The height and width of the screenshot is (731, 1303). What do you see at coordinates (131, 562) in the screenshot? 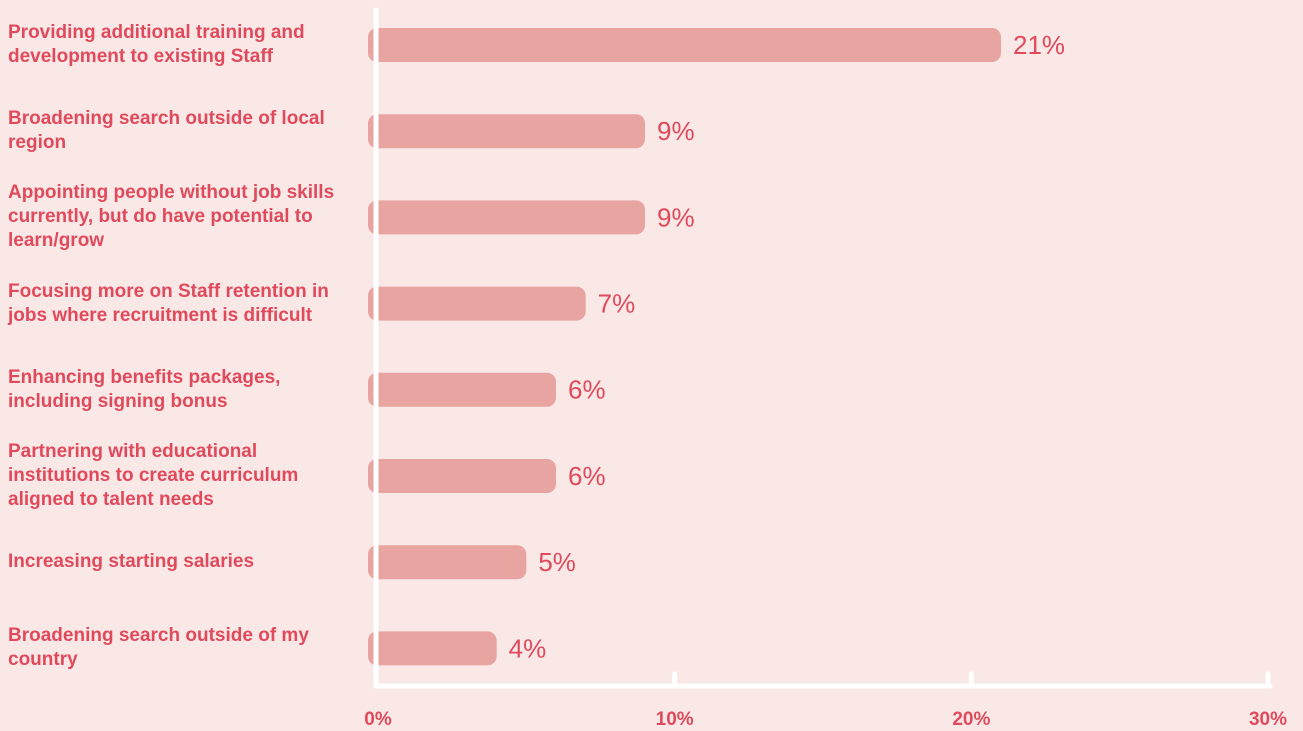
I see `category-label: Increasing starting salaries` at bounding box center [131, 562].